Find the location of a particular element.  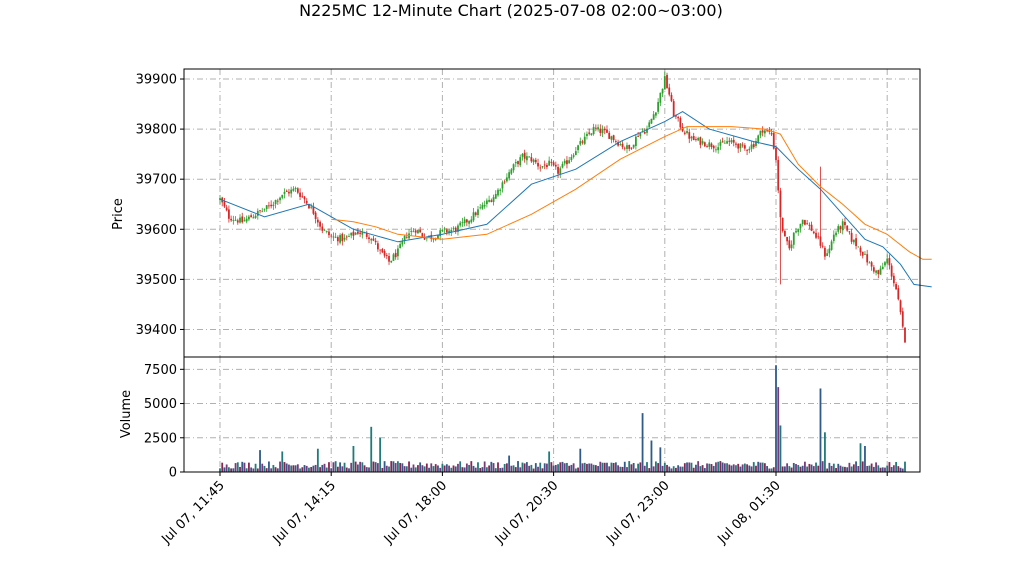

price-axis-label: Price is located at coordinates (118, 214).